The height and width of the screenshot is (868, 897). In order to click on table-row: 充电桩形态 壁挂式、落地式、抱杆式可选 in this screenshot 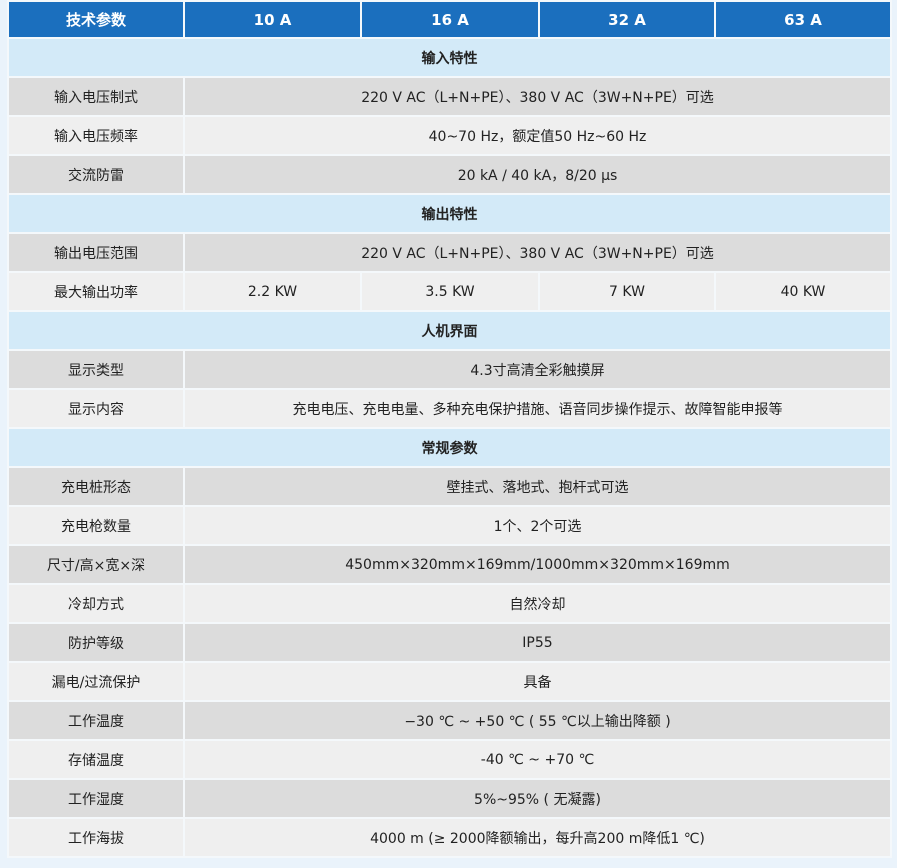, I will do `click(449, 486)`.